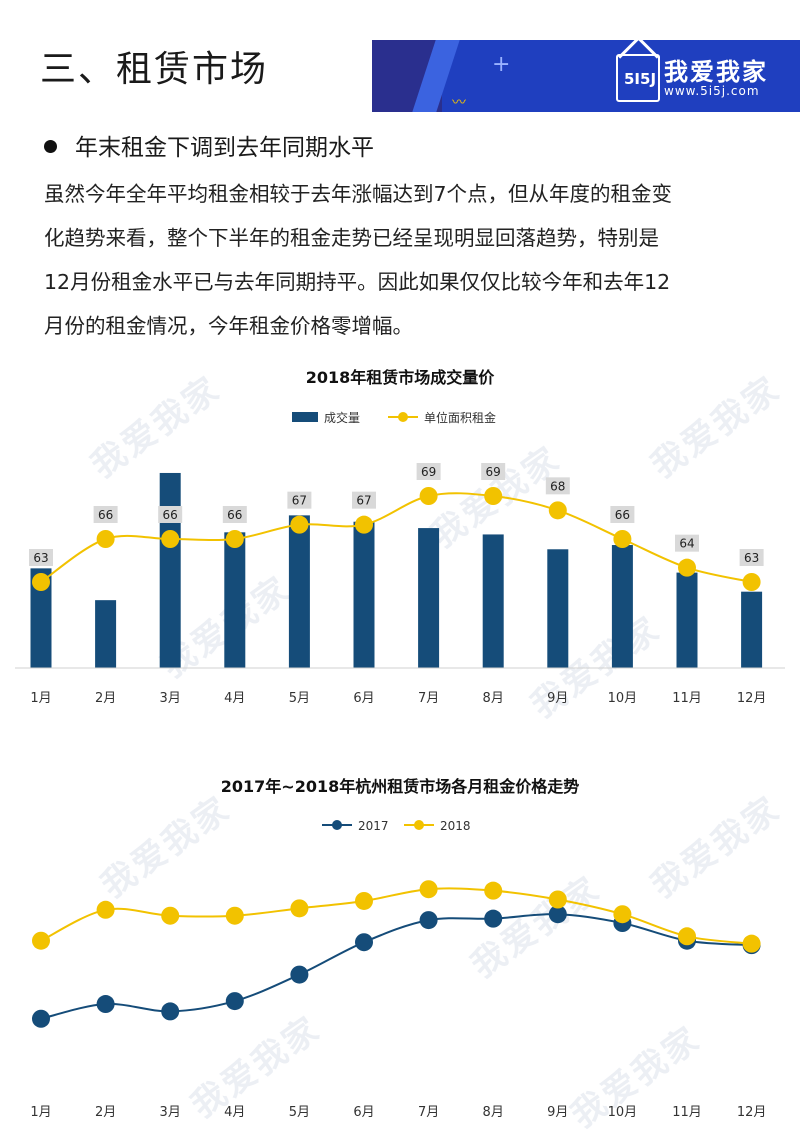 Image resolution: width=800 pixels, height=1137 pixels. I want to click on brand-logo: 5I5J 我爱我家 www.5i5j.com, so click(700, 71).